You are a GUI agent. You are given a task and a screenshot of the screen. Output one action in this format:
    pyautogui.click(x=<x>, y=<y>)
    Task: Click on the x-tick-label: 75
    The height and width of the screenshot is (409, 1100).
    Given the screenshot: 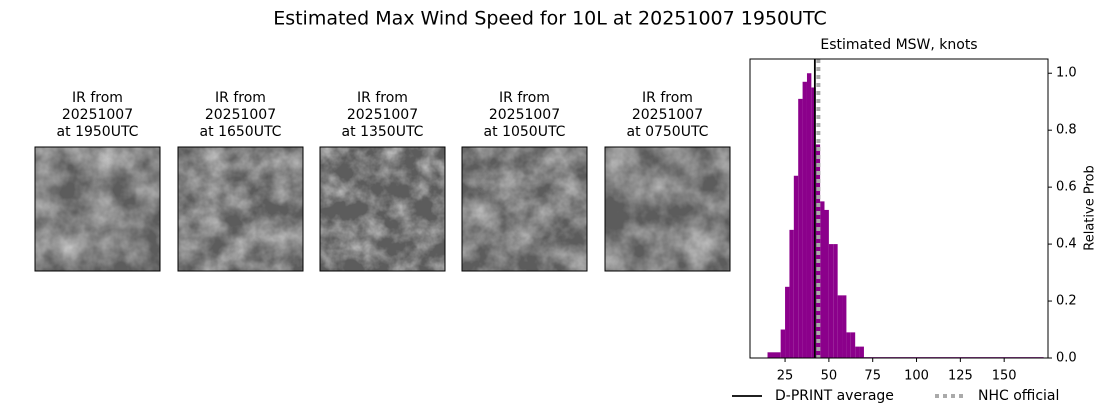 What is the action you would take?
    pyautogui.click(x=872, y=376)
    